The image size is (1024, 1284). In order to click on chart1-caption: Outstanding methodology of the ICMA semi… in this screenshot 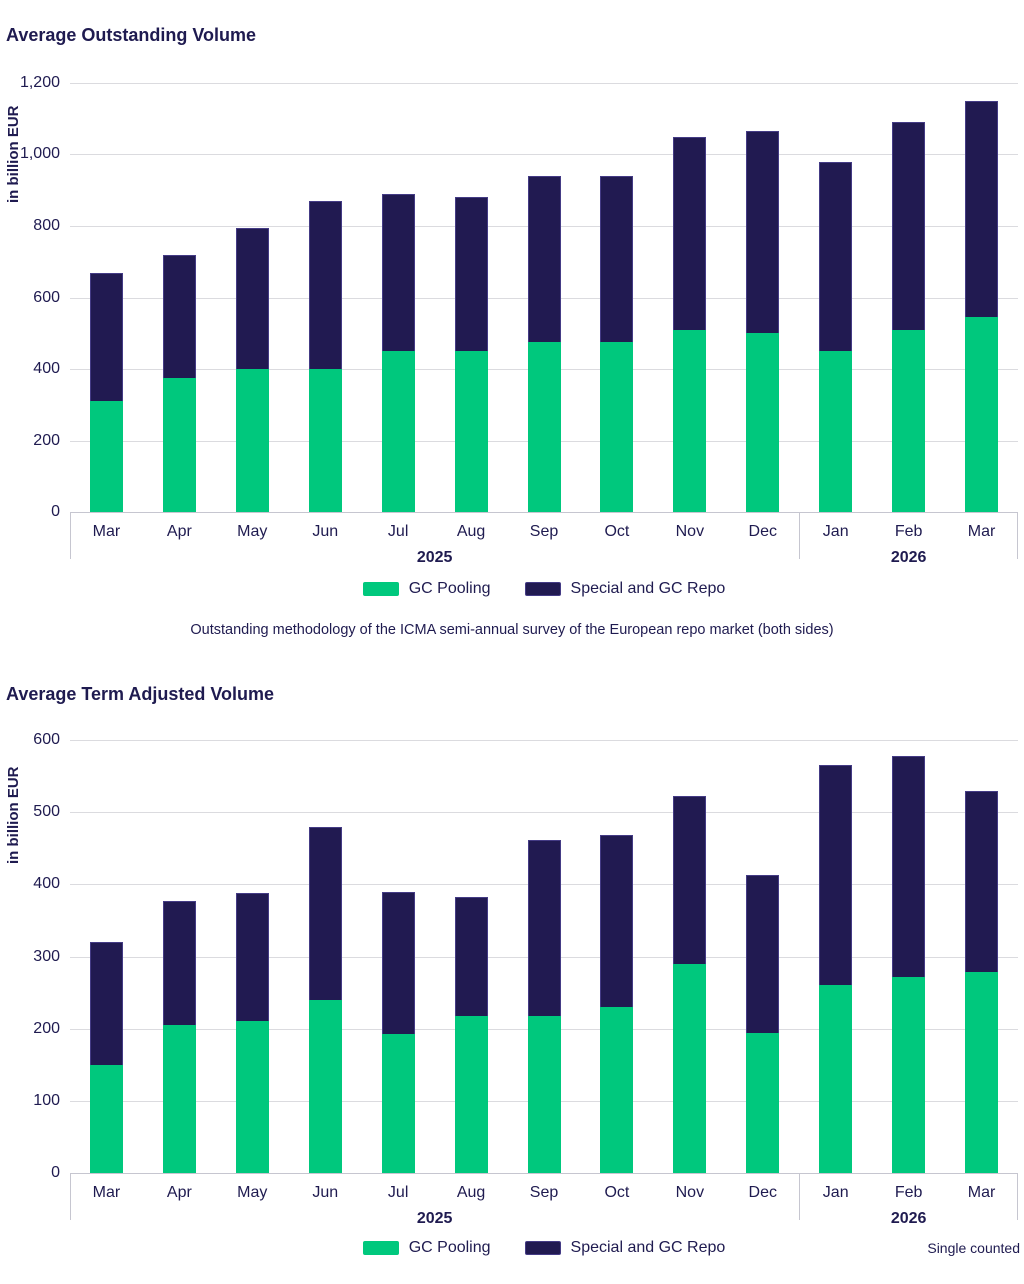, I will do `click(512, 630)`.